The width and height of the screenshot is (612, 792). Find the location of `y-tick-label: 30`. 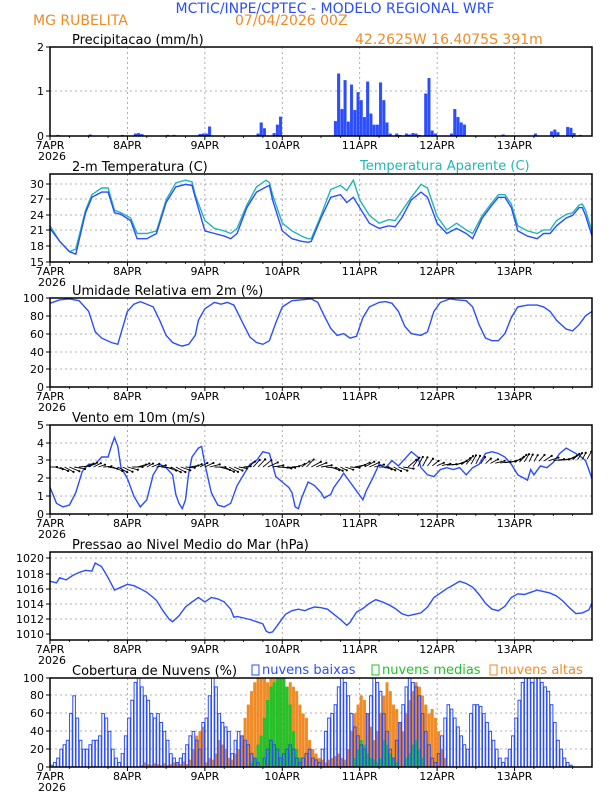

y-tick-label: 30 is located at coordinates (37, 184).